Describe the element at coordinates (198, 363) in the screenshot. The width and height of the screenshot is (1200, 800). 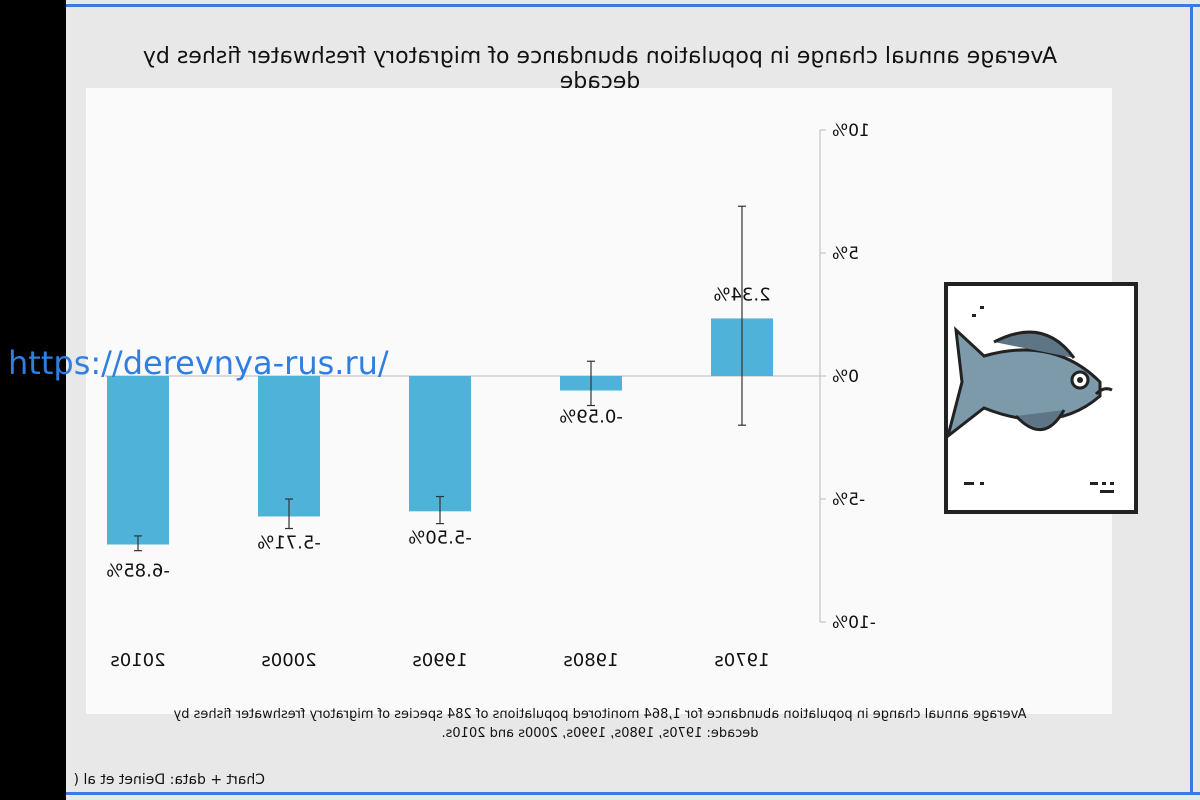
I see `watermark-url: https://derevnya-rus.ru/` at that location.